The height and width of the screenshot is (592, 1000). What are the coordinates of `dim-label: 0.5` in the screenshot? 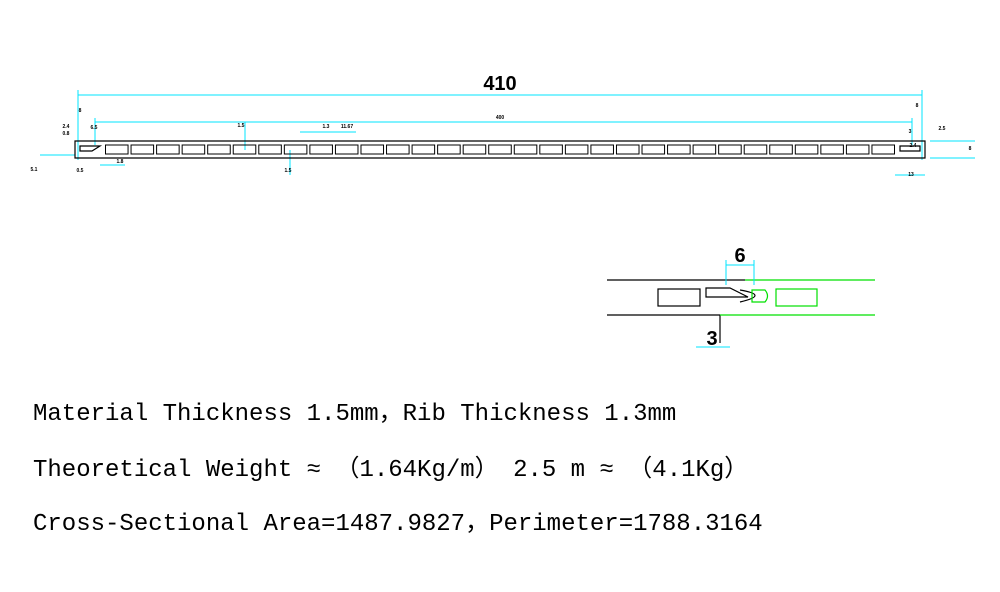 It's located at (80, 171).